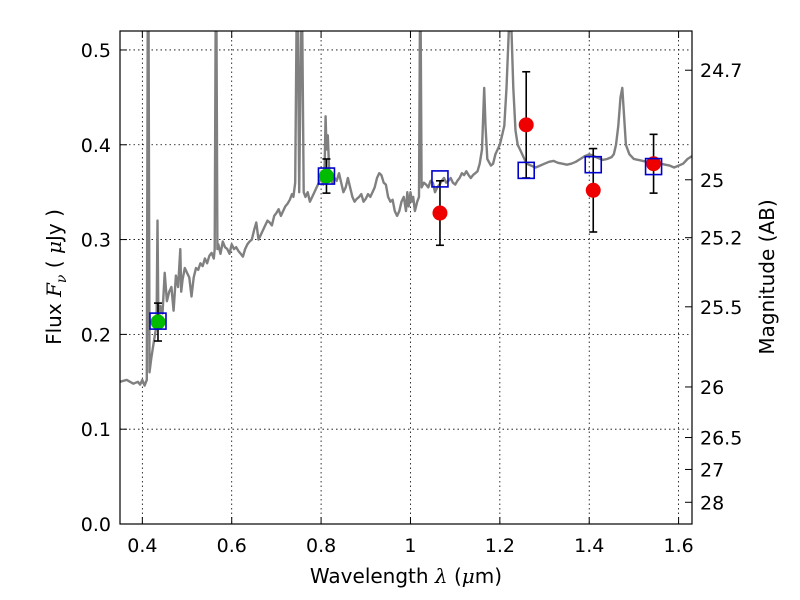 This screenshot has width=800, height=600. I want to click on x-tick-label: 0.4, so click(142, 546).